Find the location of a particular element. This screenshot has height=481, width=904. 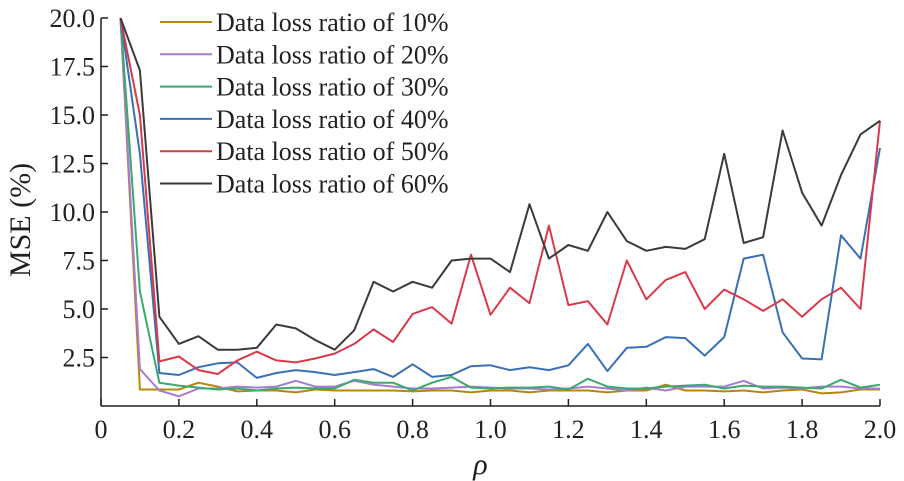

legend-label-3: Data loss ratio of 30% is located at coordinates (332, 87).